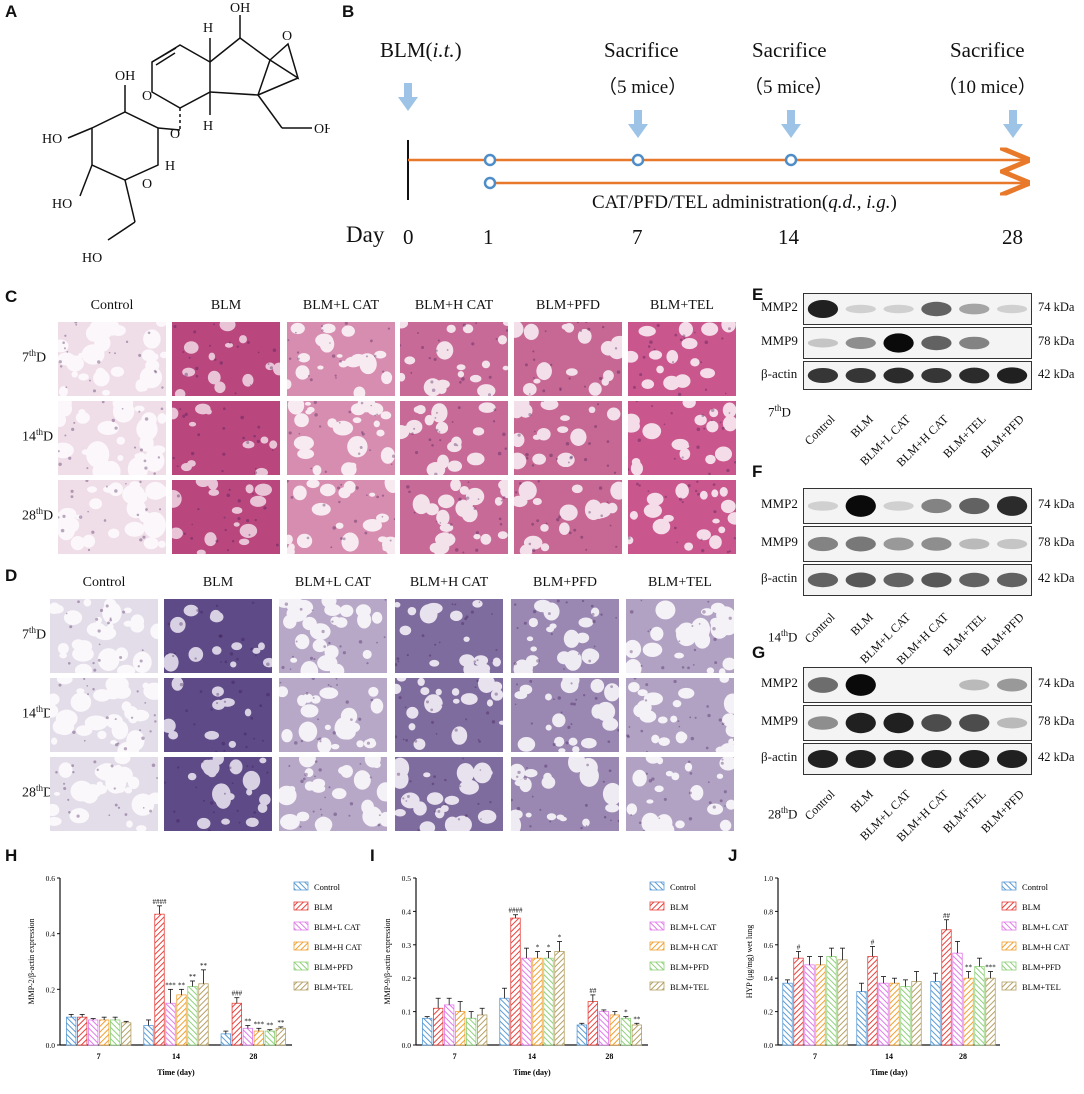 The width and height of the screenshot is (1084, 1094). Describe the element at coordinates (341, 305) in the screenshot. I see `histology-column-label: BLM+L CAT` at that location.